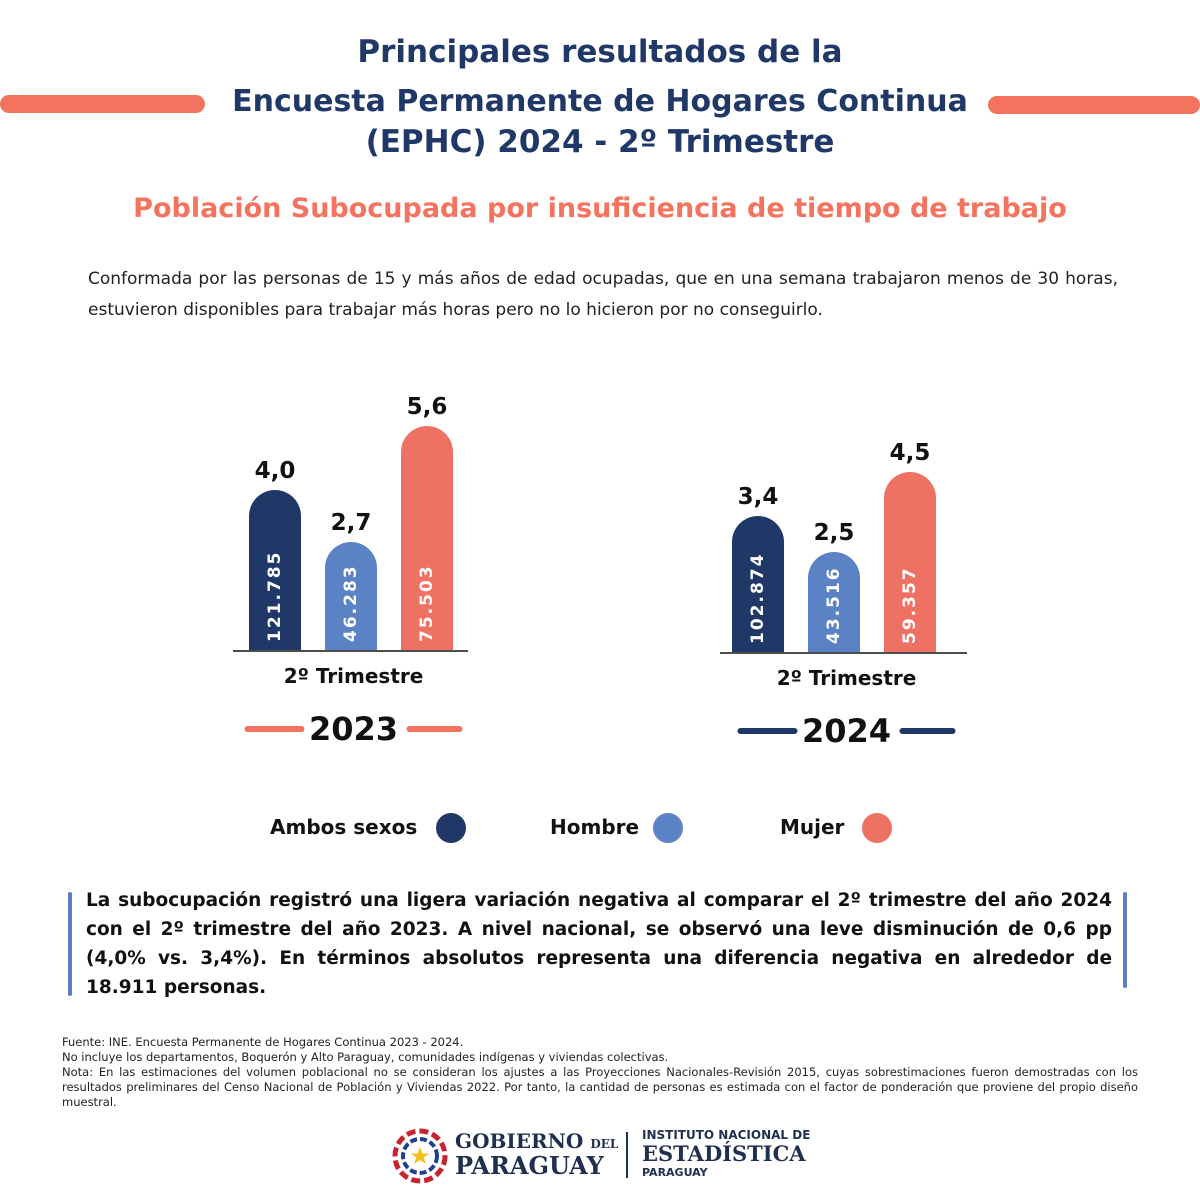  What do you see at coordinates (726, 1135) in the screenshot?
I see `ine-line1: INSTITUTO NACIONAL DE` at bounding box center [726, 1135].